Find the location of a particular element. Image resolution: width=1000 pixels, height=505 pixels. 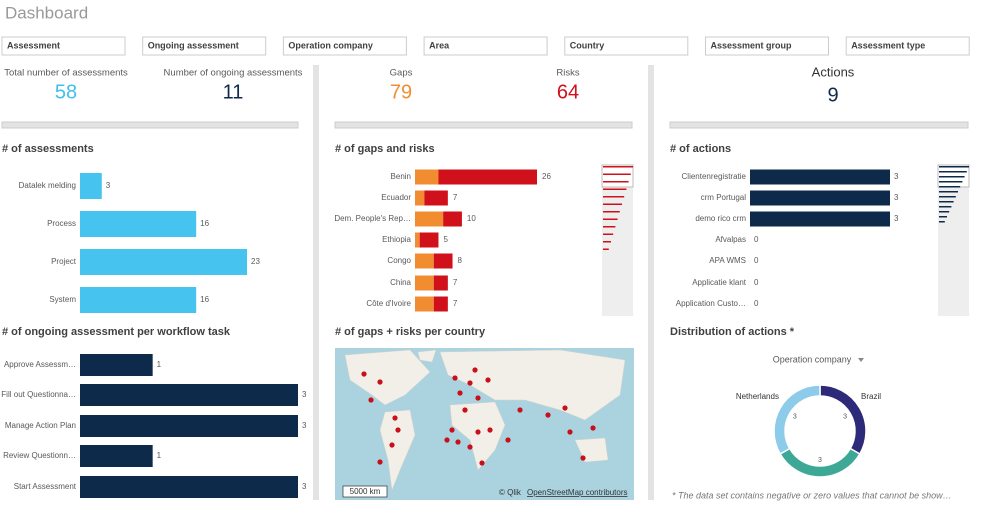

category-label: Datalek melding is located at coordinates (47, 185).